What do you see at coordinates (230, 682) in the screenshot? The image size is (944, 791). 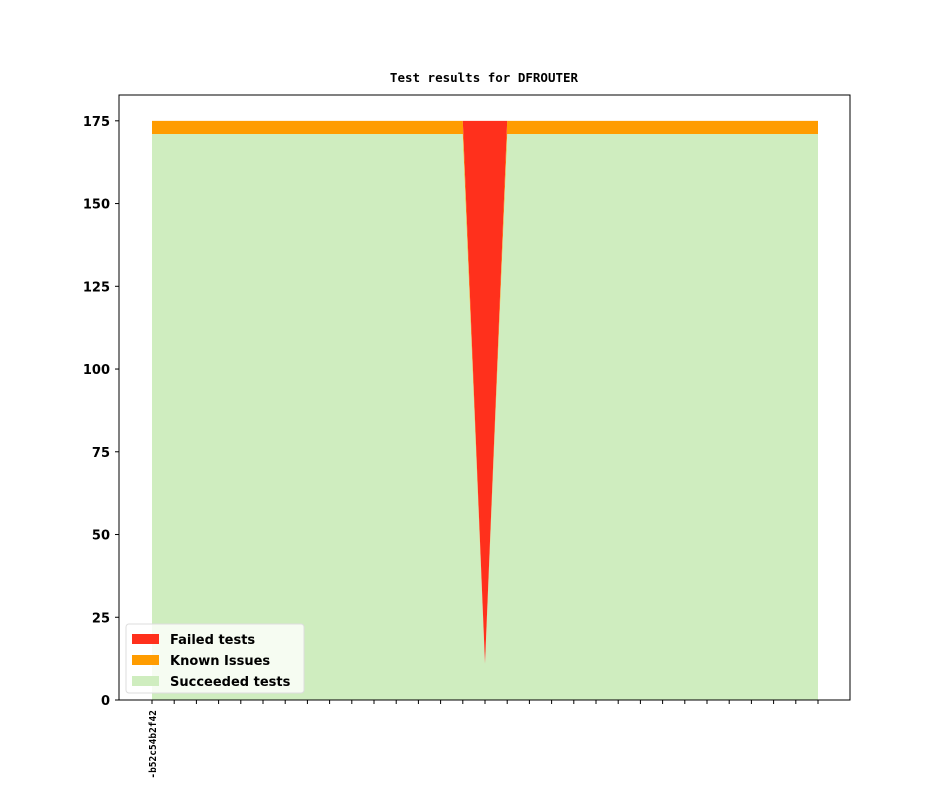 I see `legend-label: Succeeded tests` at bounding box center [230, 682].